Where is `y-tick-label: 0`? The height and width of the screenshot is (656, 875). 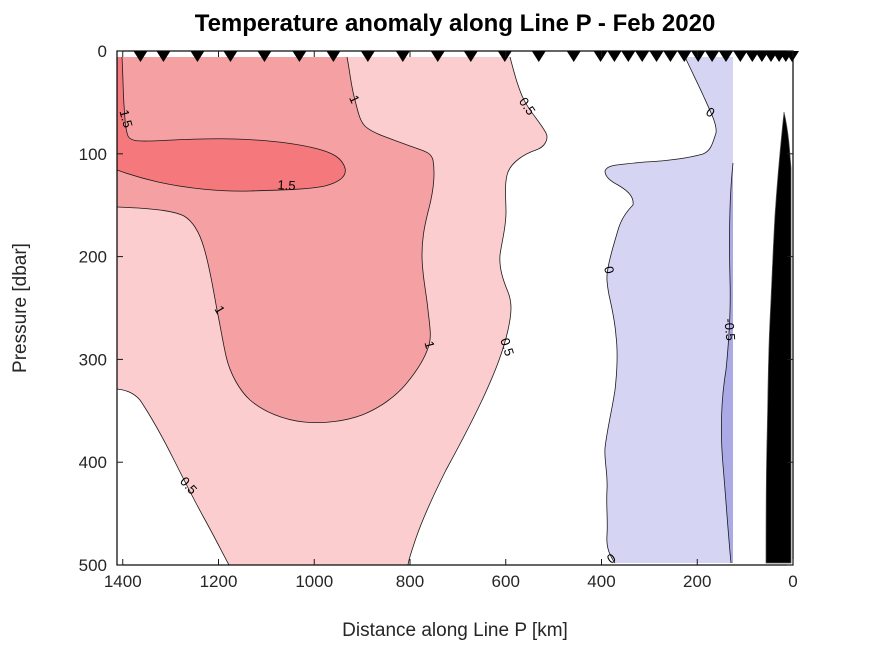 y-tick-label: 0 is located at coordinates (102, 51).